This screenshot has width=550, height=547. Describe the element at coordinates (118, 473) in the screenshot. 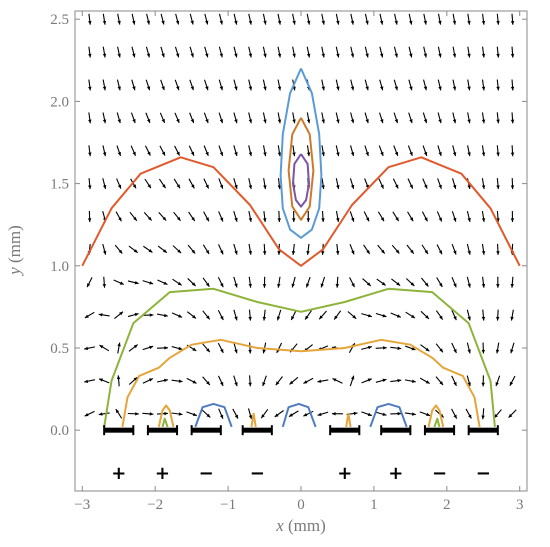

I see `electrode-sign: +` at that location.